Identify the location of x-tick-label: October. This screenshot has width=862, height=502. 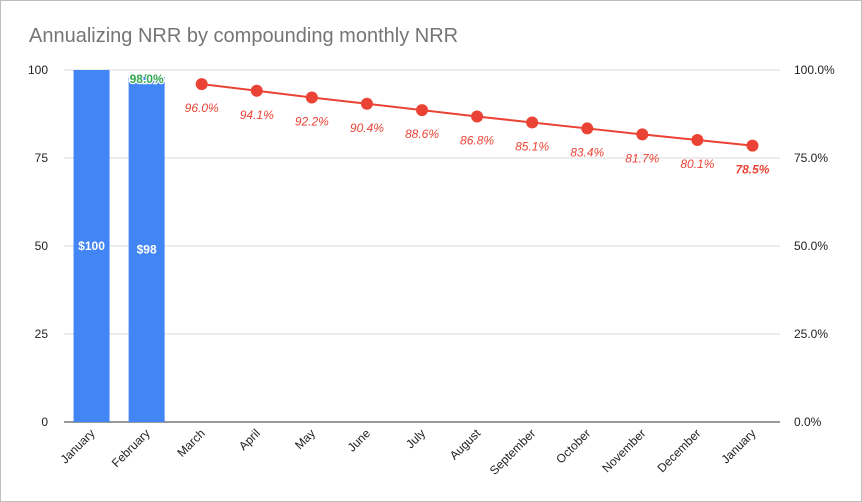
(573, 446).